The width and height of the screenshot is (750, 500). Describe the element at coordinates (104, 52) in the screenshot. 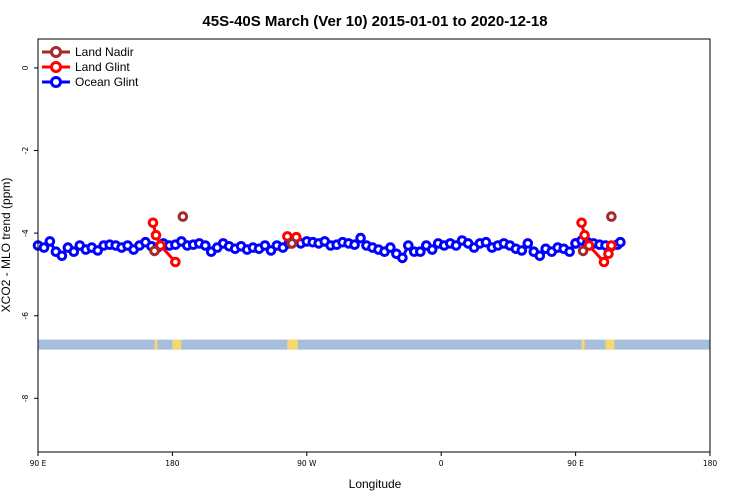

I see `legend-label-land-nadir: Land Nadir` at that location.